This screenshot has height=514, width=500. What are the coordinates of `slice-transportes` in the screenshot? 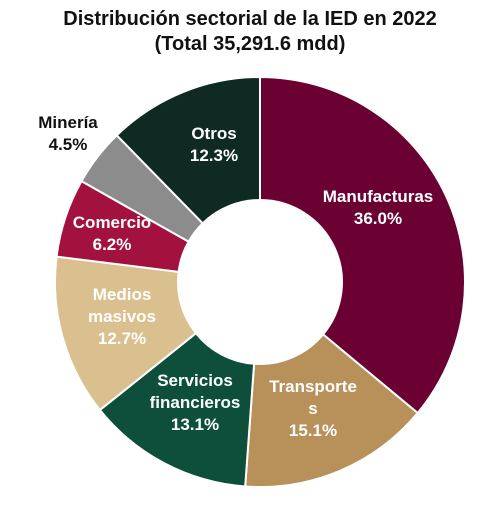 It's located at (332, 410).